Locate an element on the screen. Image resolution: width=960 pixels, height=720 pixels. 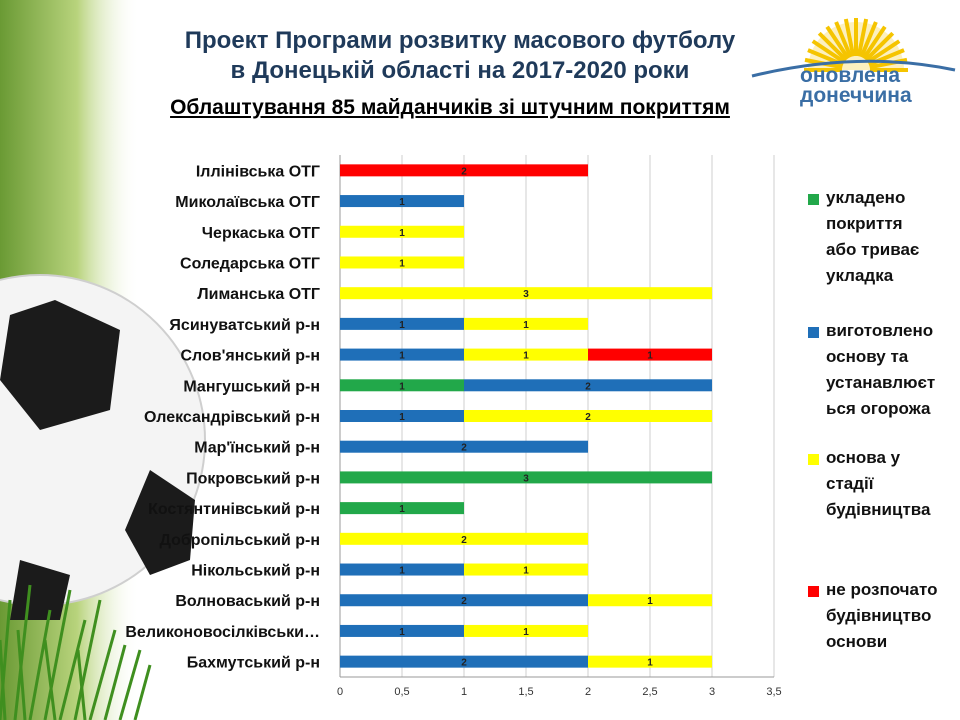
legend-label: основа у стадії будівництва is located at coordinates (878, 483).